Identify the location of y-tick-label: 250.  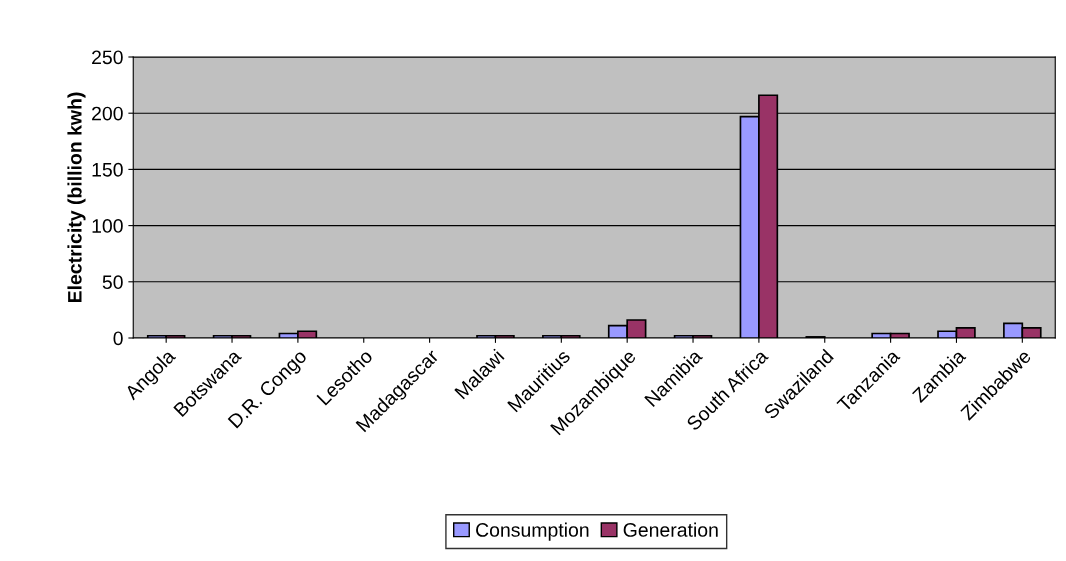
(107, 57).